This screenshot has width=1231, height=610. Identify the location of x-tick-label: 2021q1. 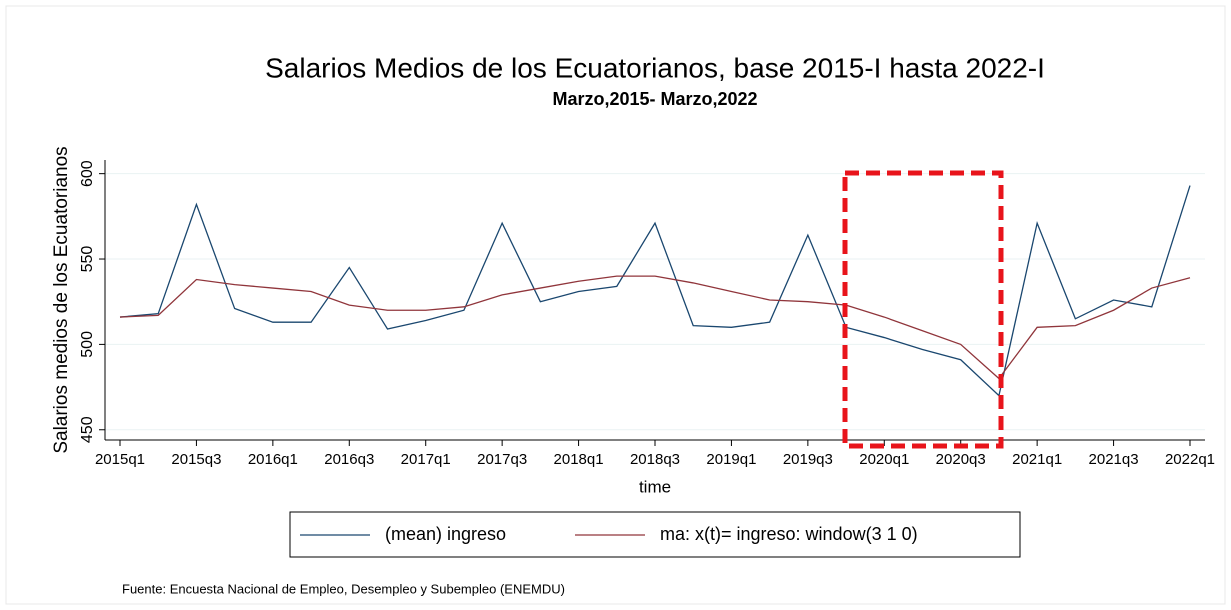
(1037, 459).